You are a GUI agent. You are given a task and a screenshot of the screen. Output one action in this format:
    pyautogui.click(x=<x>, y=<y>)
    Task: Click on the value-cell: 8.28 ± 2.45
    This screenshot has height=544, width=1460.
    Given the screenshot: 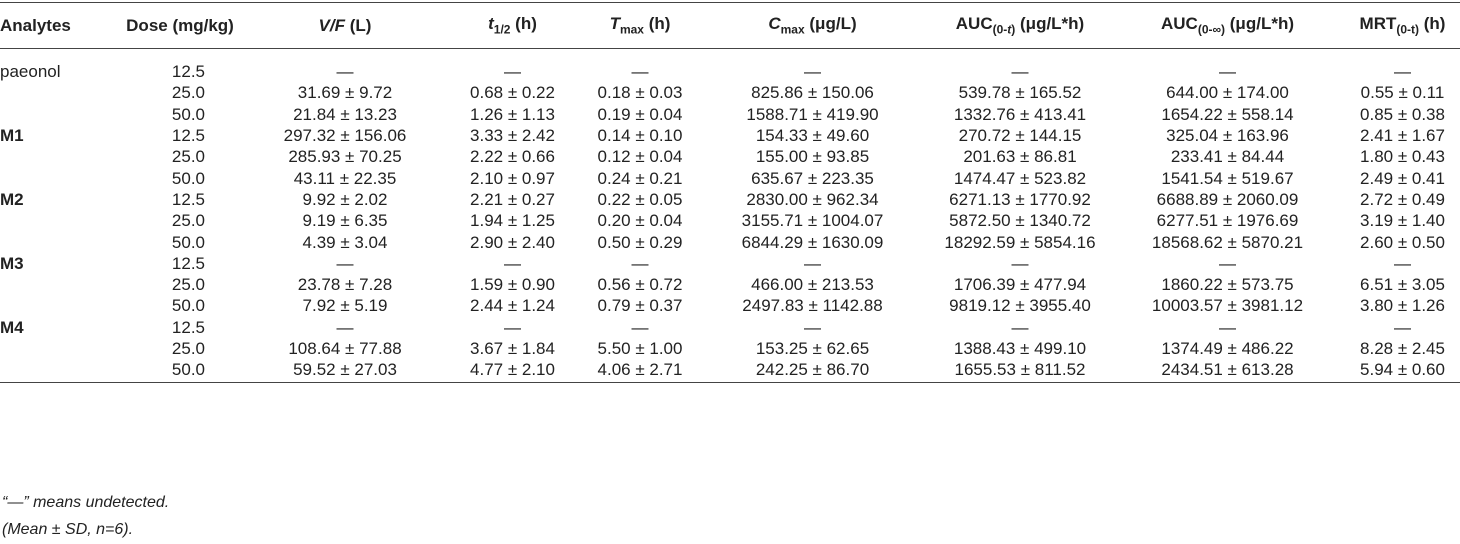 What is the action you would take?
    pyautogui.click(x=1402, y=348)
    